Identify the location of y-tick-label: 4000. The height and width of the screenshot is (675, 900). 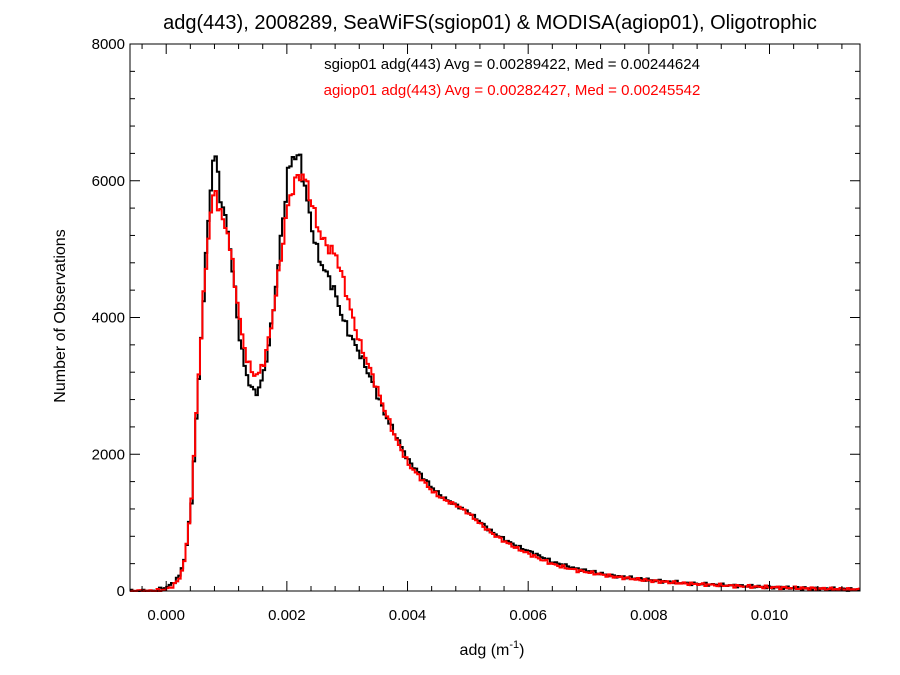
(108, 318).